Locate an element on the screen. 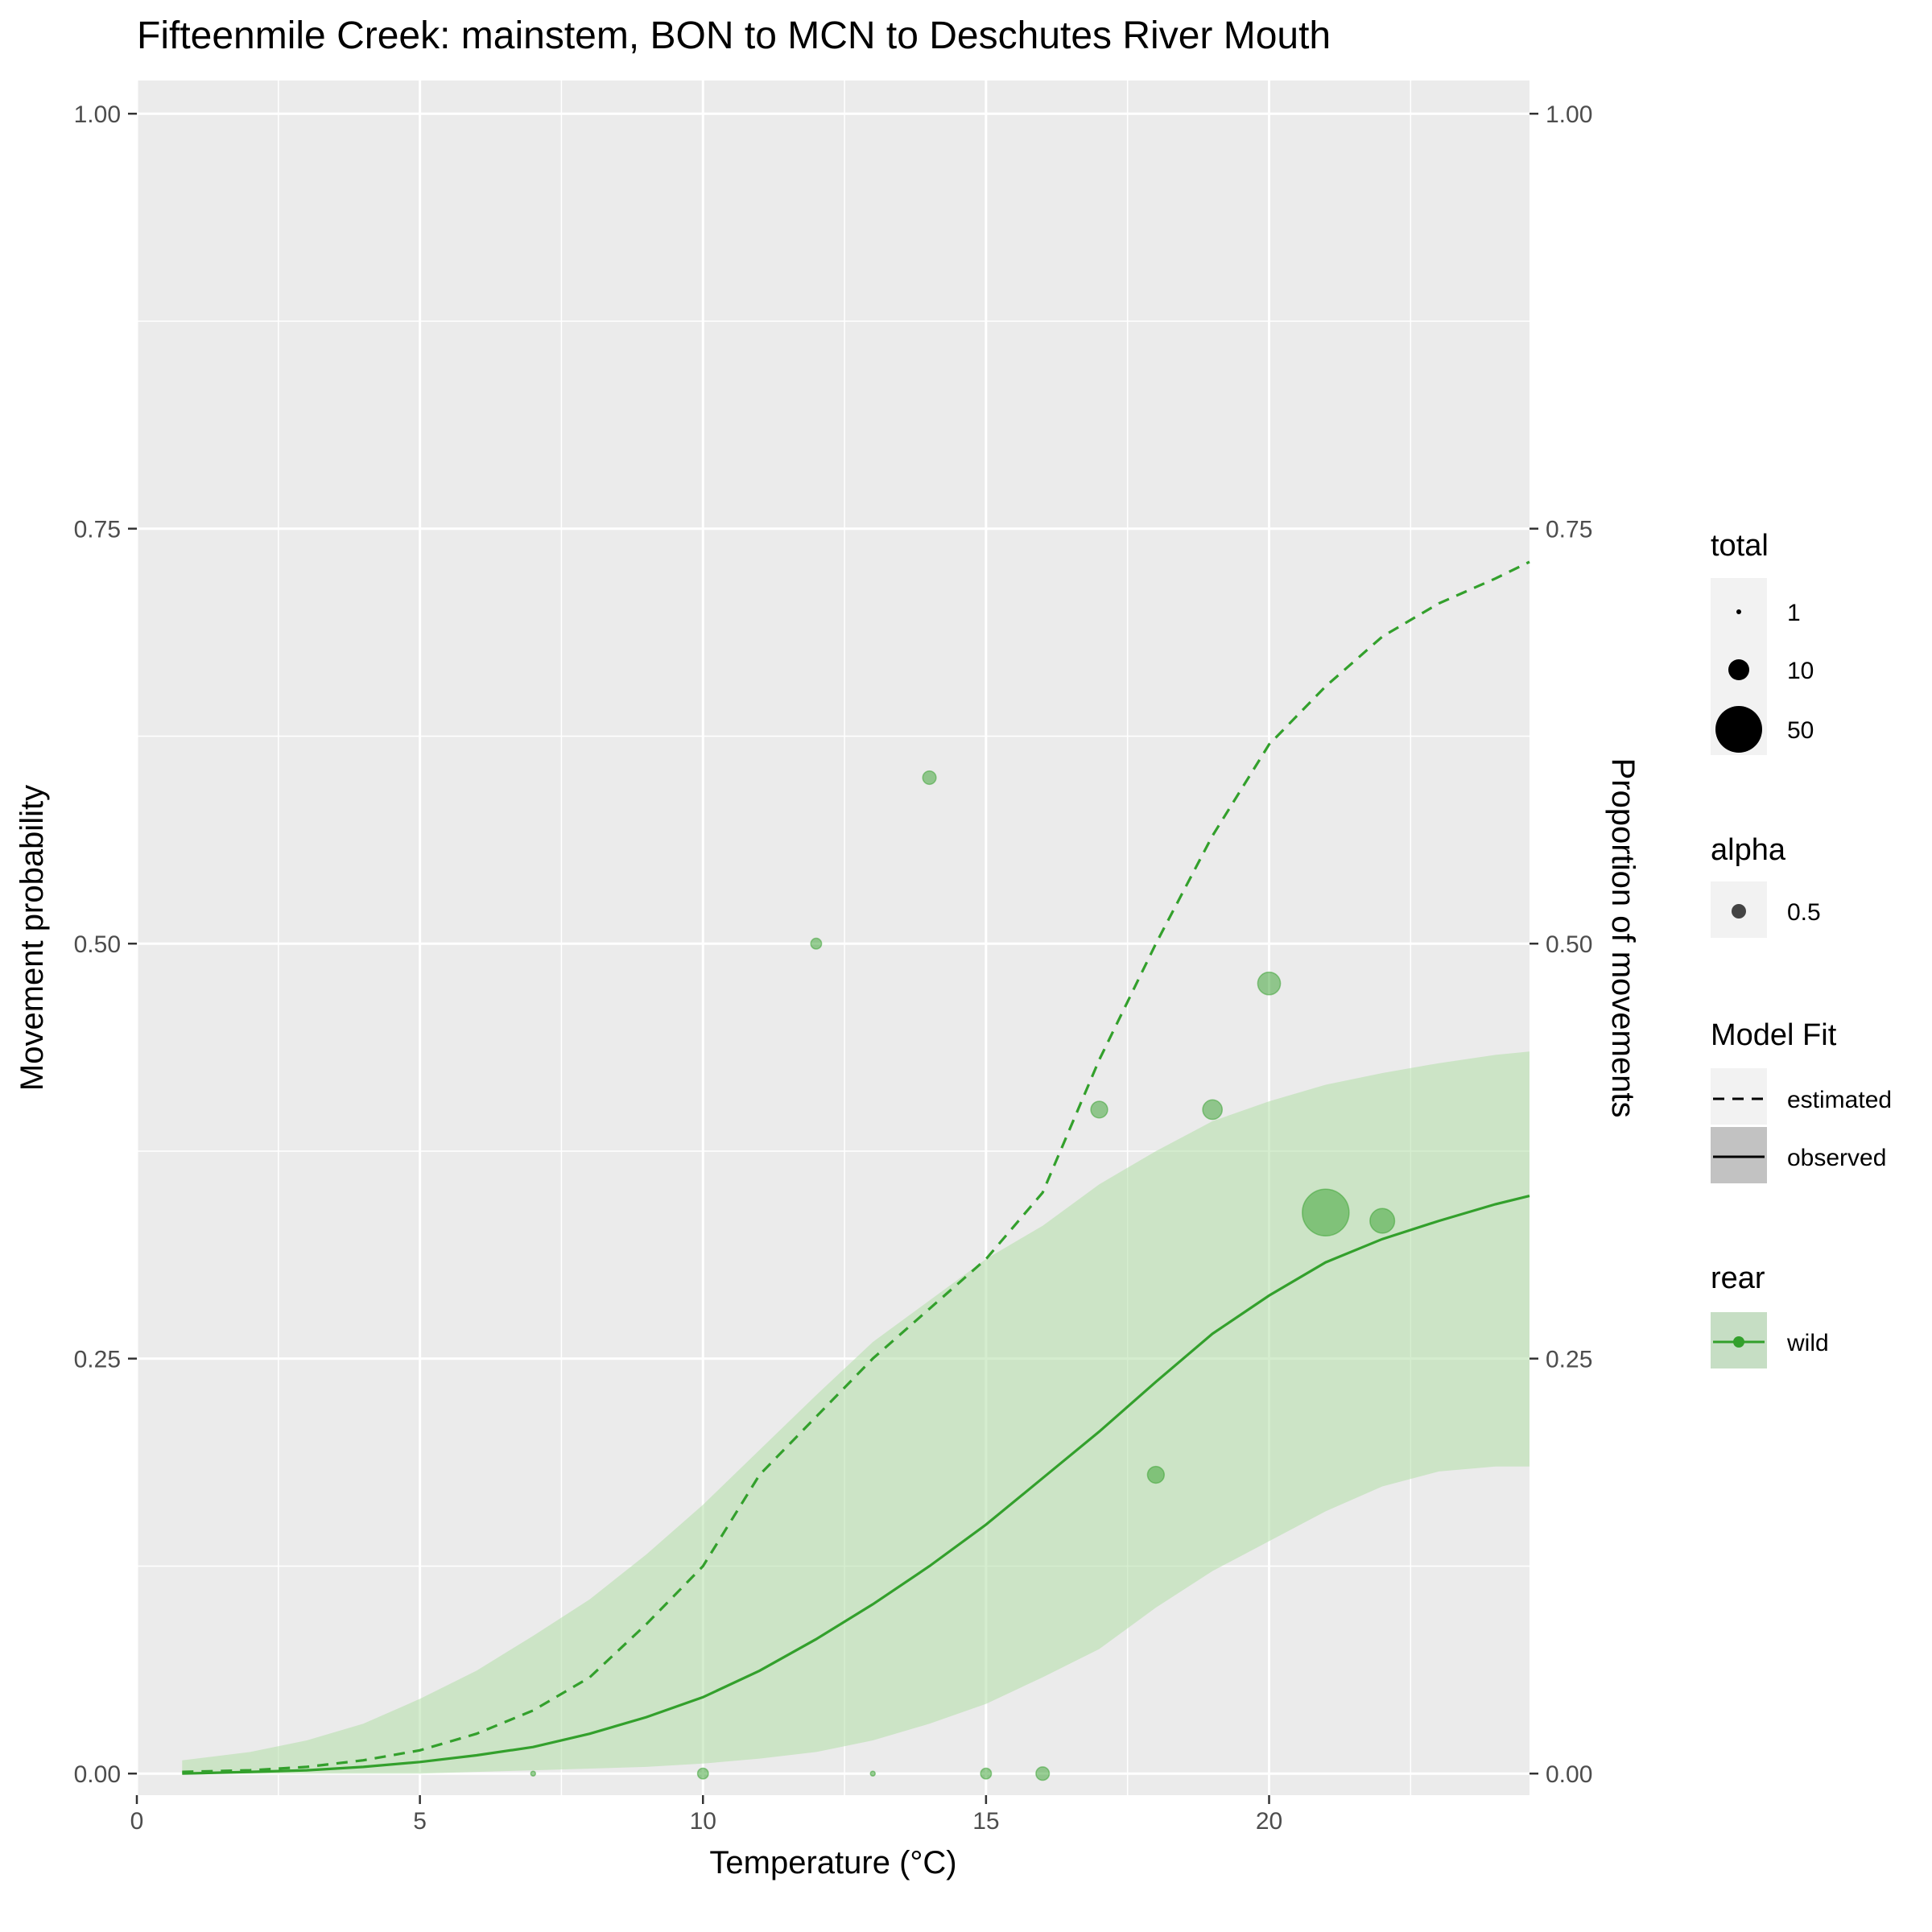 The image size is (1932, 1932). legend-rear-label: wild is located at coordinates (1807, 1343).